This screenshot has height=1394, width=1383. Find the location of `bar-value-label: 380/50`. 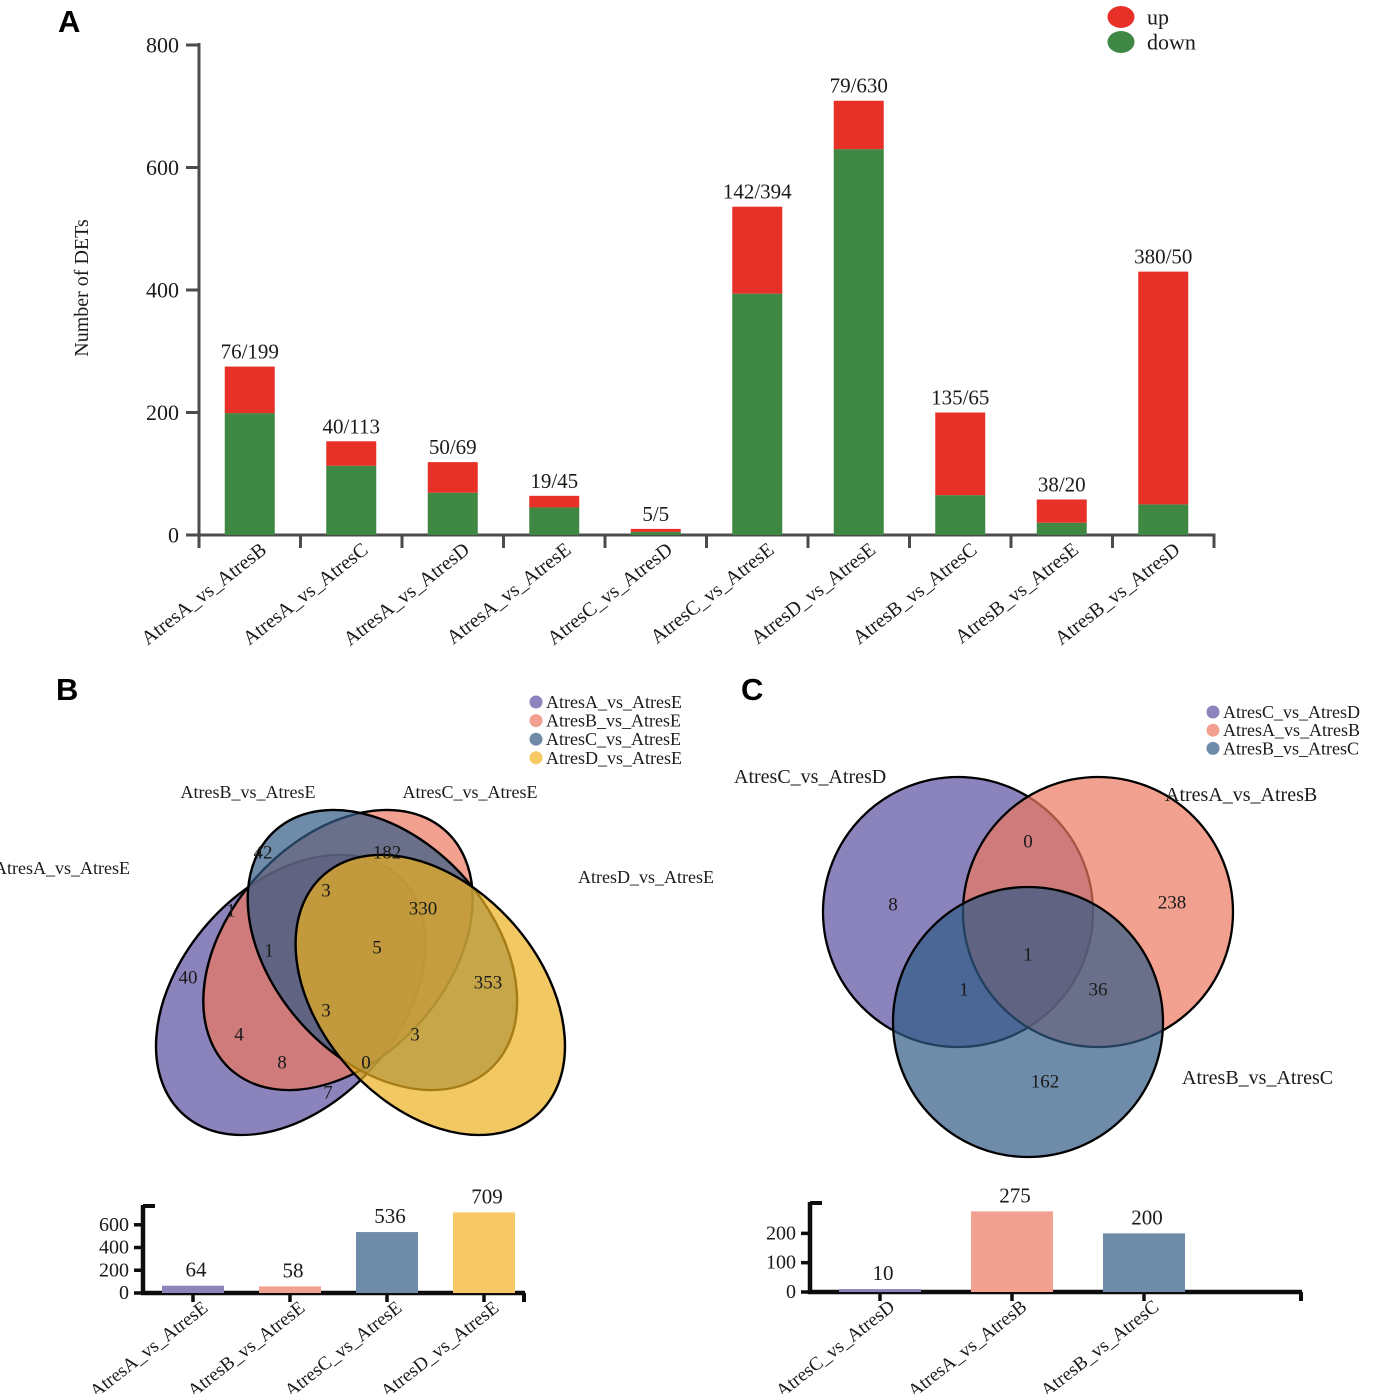

bar-value-label: 380/50 is located at coordinates (1163, 257).